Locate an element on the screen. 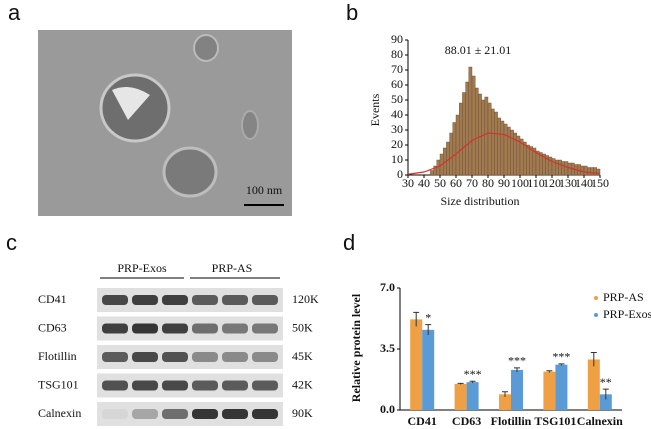 The width and height of the screenshot is (651, 429). size-label: 42K is located at coordinates (302, 384).